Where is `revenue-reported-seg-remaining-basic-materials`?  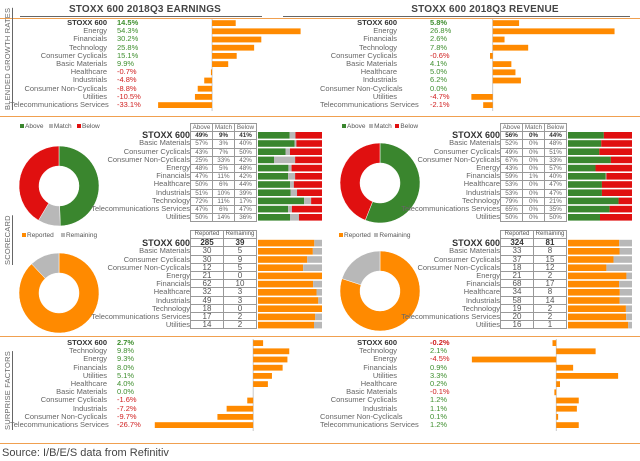 revenue-reported-seg-remaining-basic-materials is located at coordinates (625, 251).